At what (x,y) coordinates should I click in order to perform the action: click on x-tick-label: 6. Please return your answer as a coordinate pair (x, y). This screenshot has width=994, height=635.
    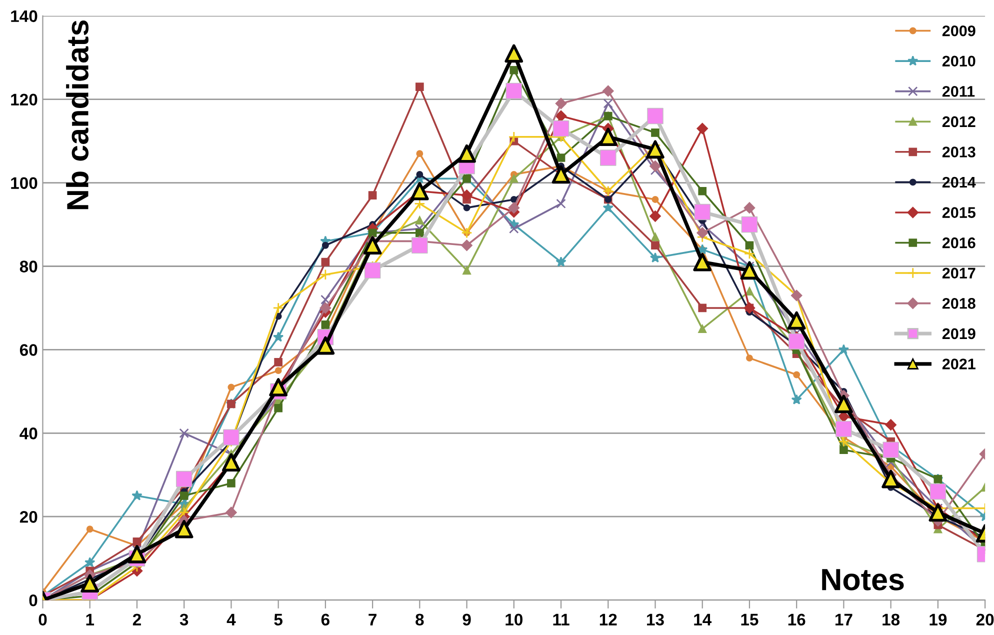
    Looking at the image, I should click on (325, 620).